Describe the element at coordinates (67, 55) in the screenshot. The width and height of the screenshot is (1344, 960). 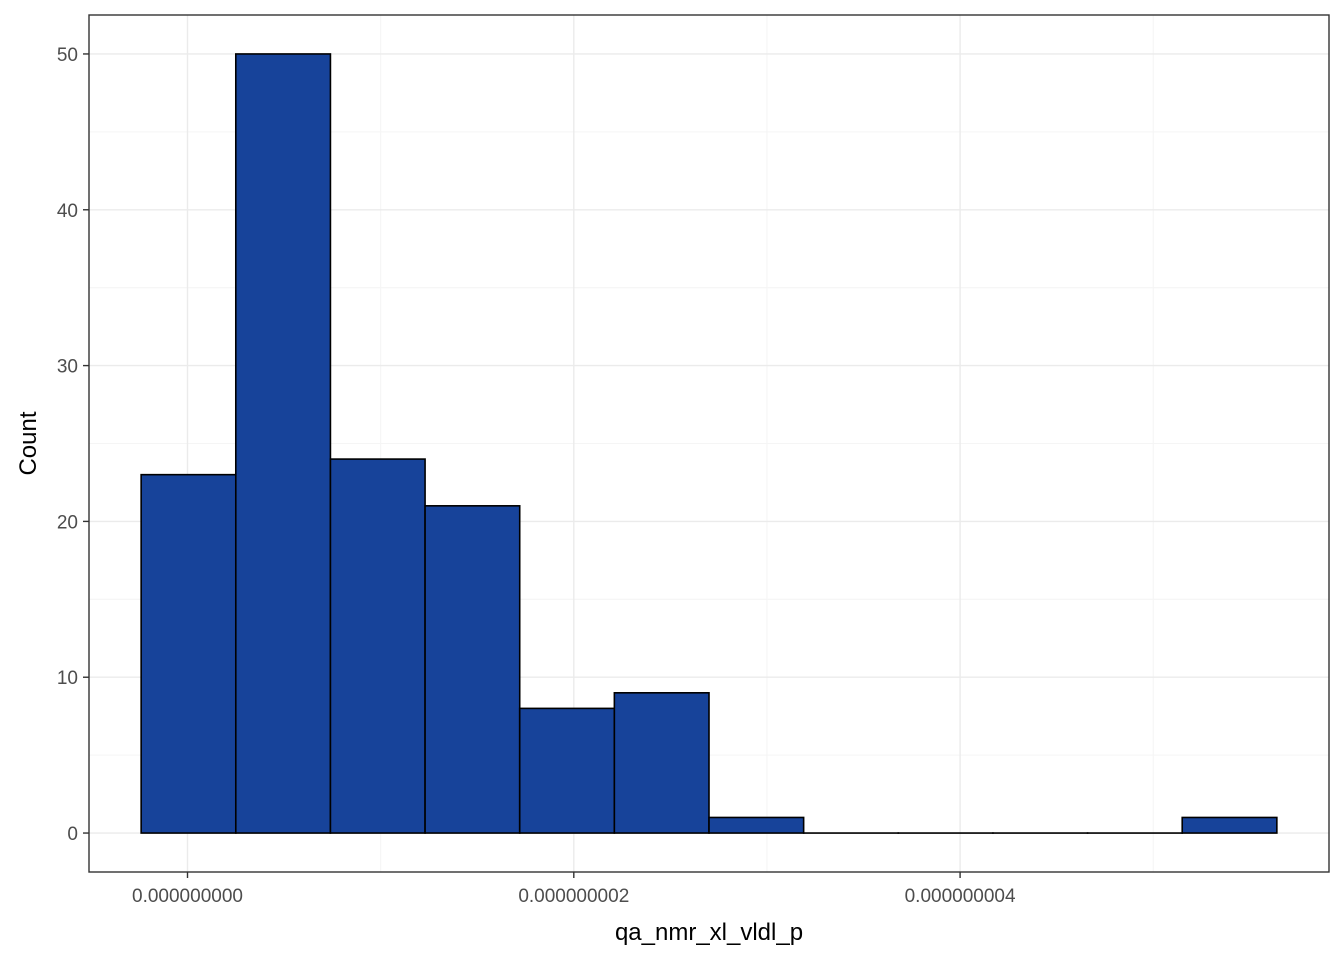
I see `y-tick-label: 50` at that location.